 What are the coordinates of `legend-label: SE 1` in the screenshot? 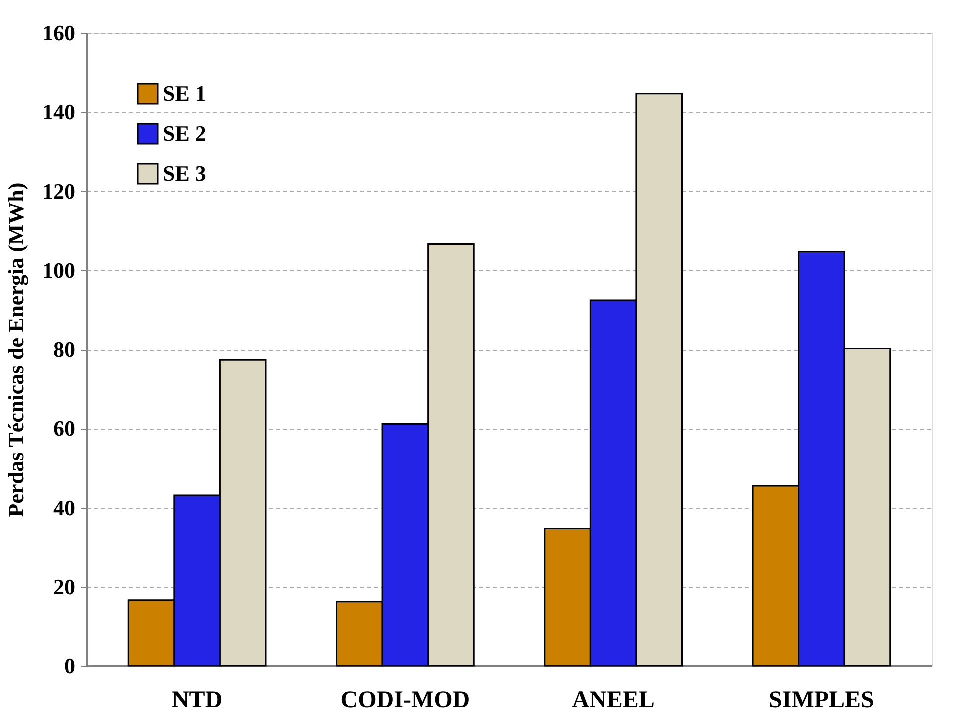 It's located at (184, 93).